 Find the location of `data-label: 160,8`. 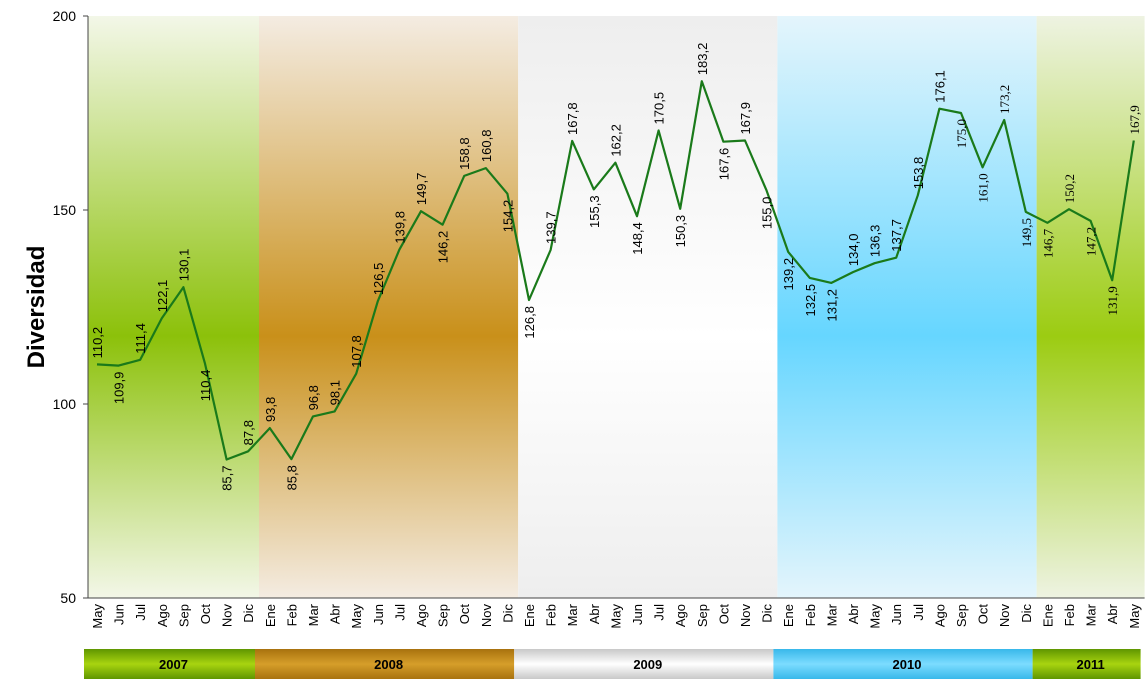

data-label: 160,8 is located at coordinates (486, 146).